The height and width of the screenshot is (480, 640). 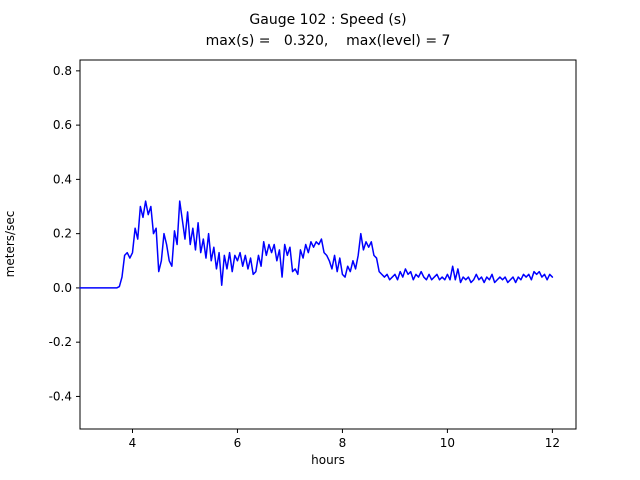 I want to click on x-tick-label: 10, so click(x=447, y=443).